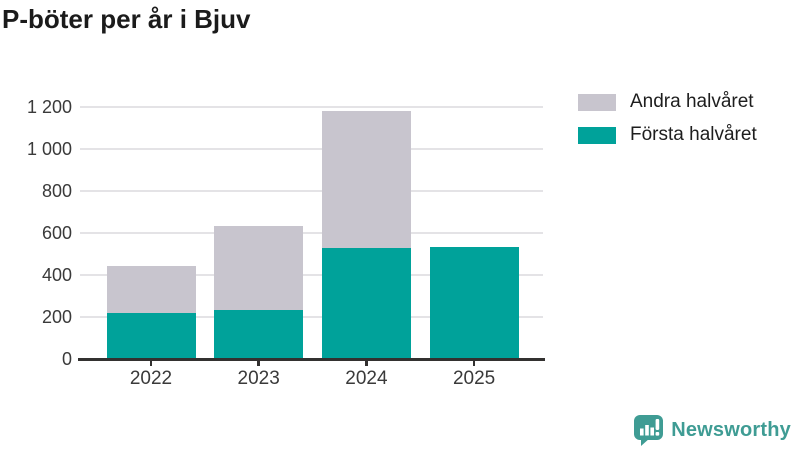 This screenshot has width=800, height=450. What do you see at coordinates (151, 289) in the screenshot?
I see `bar-segment-andra-2022` at bounding box center [151, 289].